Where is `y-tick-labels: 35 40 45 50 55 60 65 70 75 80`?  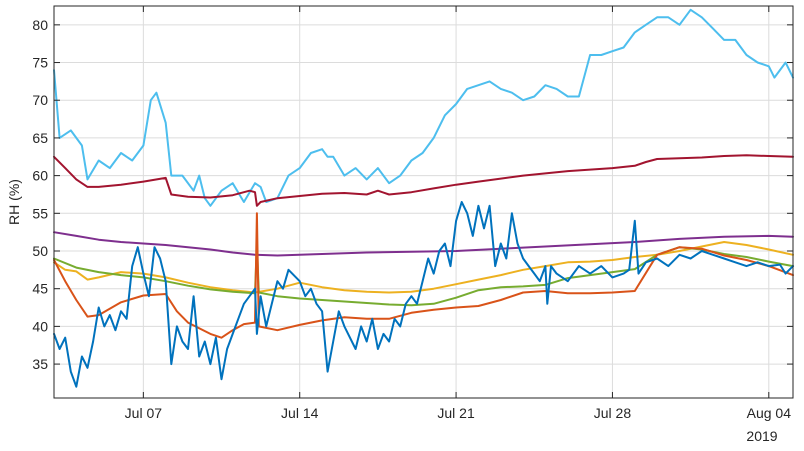
y-tick-labels: 35 40 45 50 55 60 65 70 75 80 is located at coordinates (40, 194).